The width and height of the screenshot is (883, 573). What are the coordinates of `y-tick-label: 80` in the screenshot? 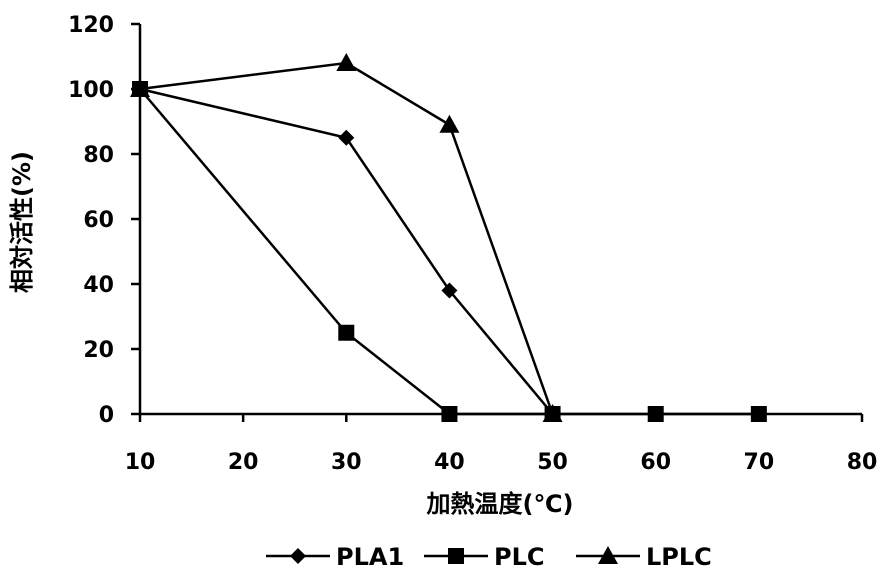 It's located at (98, 155).